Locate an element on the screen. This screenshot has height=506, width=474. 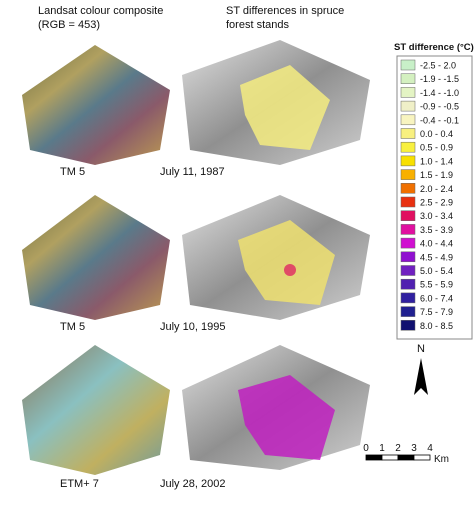
legend-label: 3.0 - 3.4 is located at coordinates (436, 216).